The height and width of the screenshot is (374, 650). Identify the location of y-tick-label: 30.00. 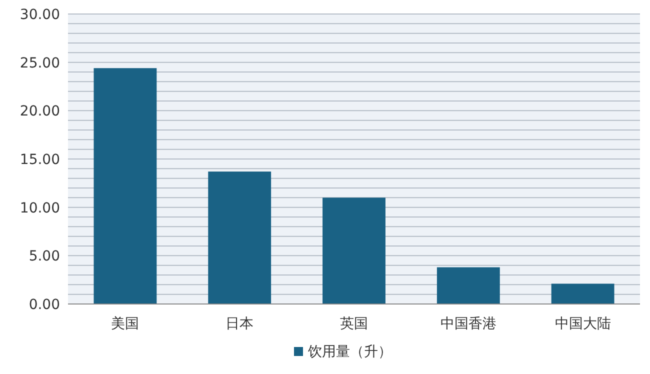
(40, 15).